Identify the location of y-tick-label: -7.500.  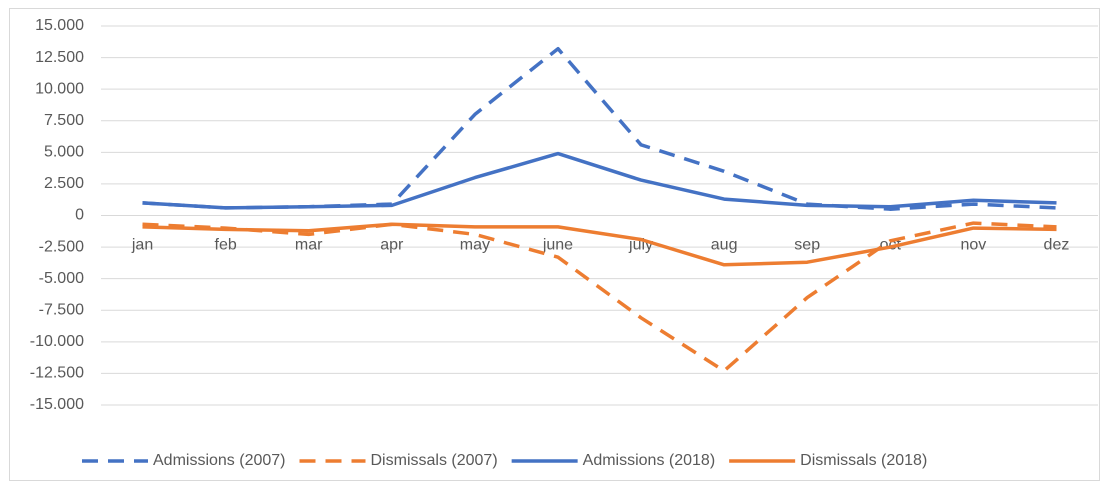
(61, 309).